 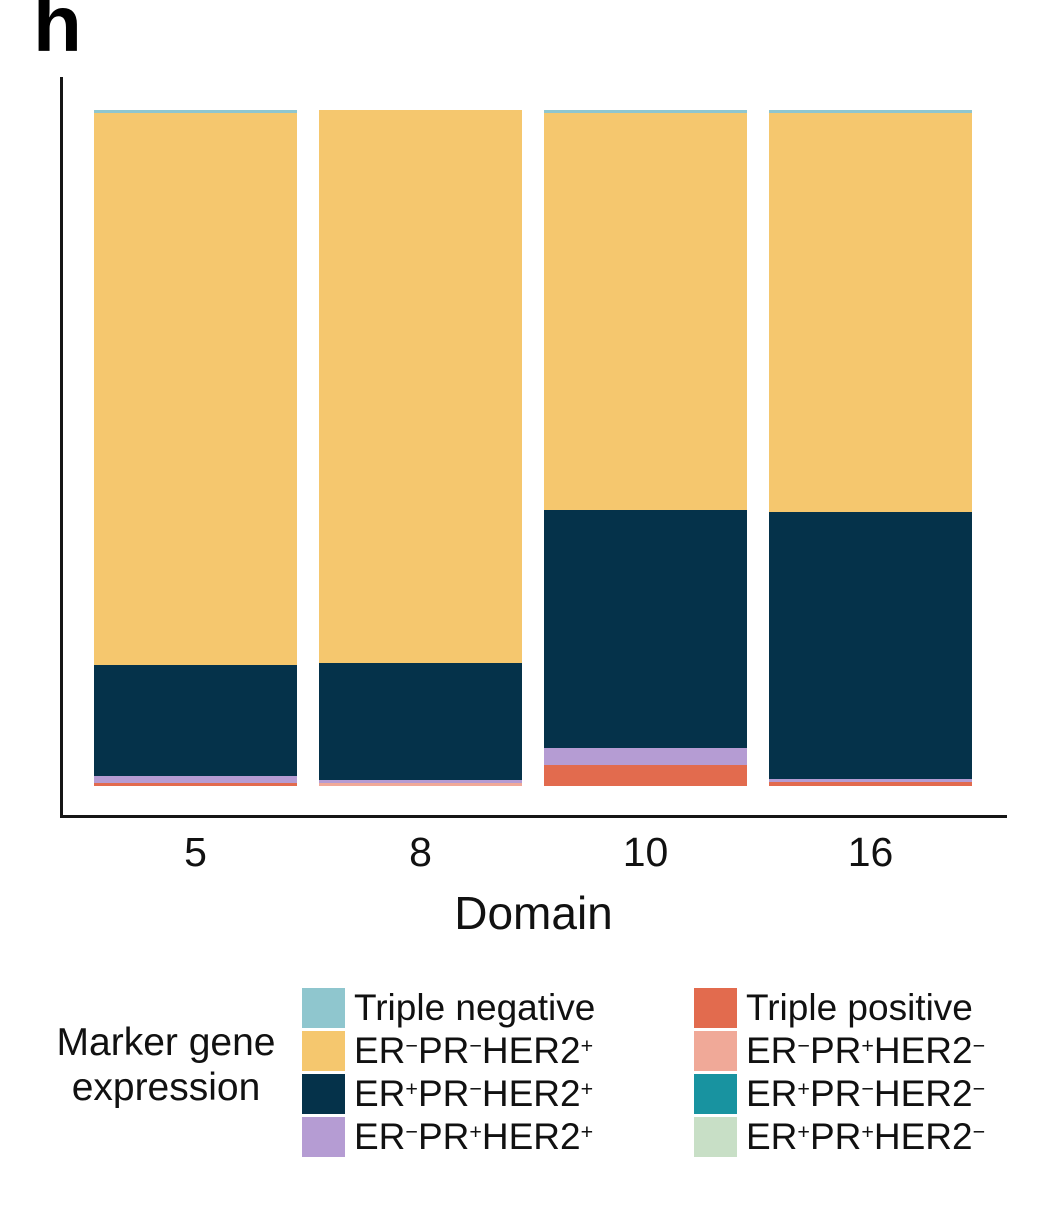 I want to click on x-tick-label-5: 5, so click(x=195, y=852).